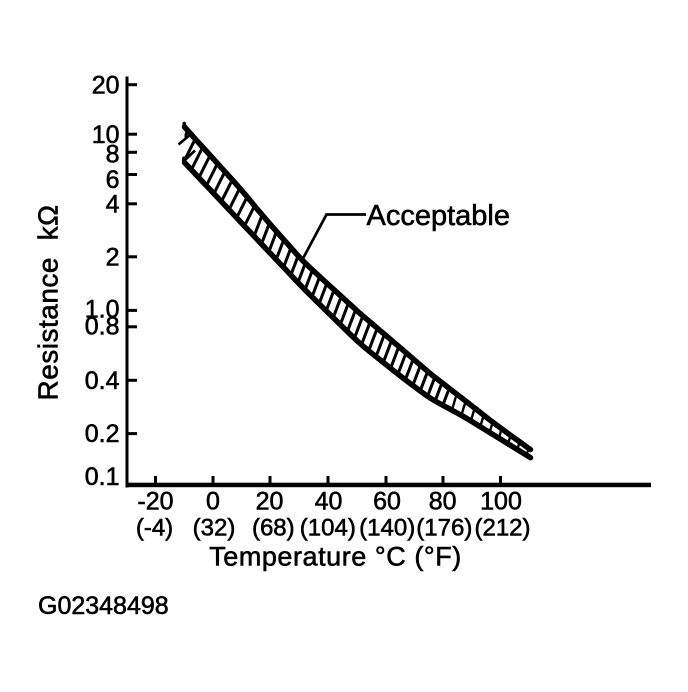 Image resolution: width=688 pixels, height=692 pixels. I want to click on svg-text: 0, so click(213, 502).